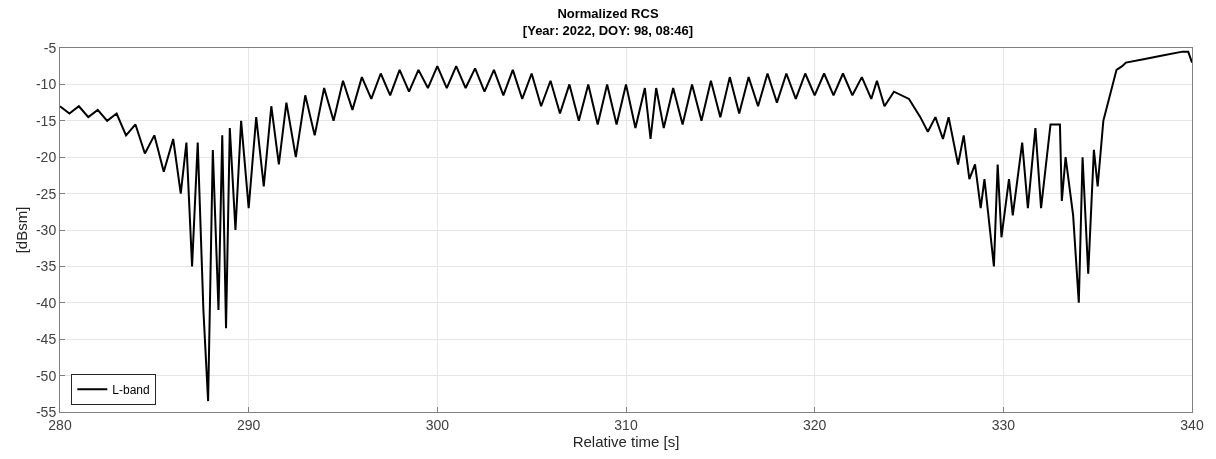 This screenshot has width=1216, height=459. I want to click on y-tick-label: -25, so click(46, 193).